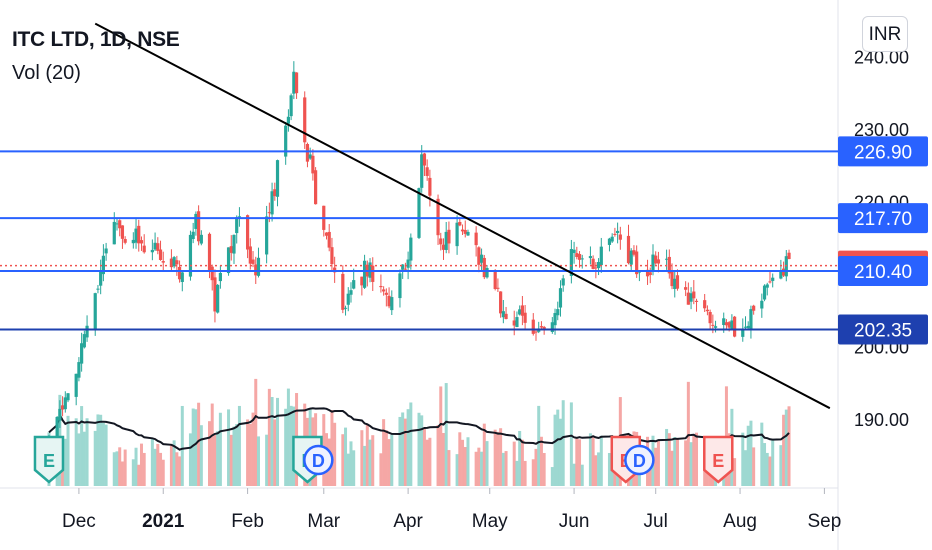 The width and height of the screenshot is (932, 550). Describe the element at coordinates (883, 329) in the screenshot. I see `price-level-label: 202.35` at that location.